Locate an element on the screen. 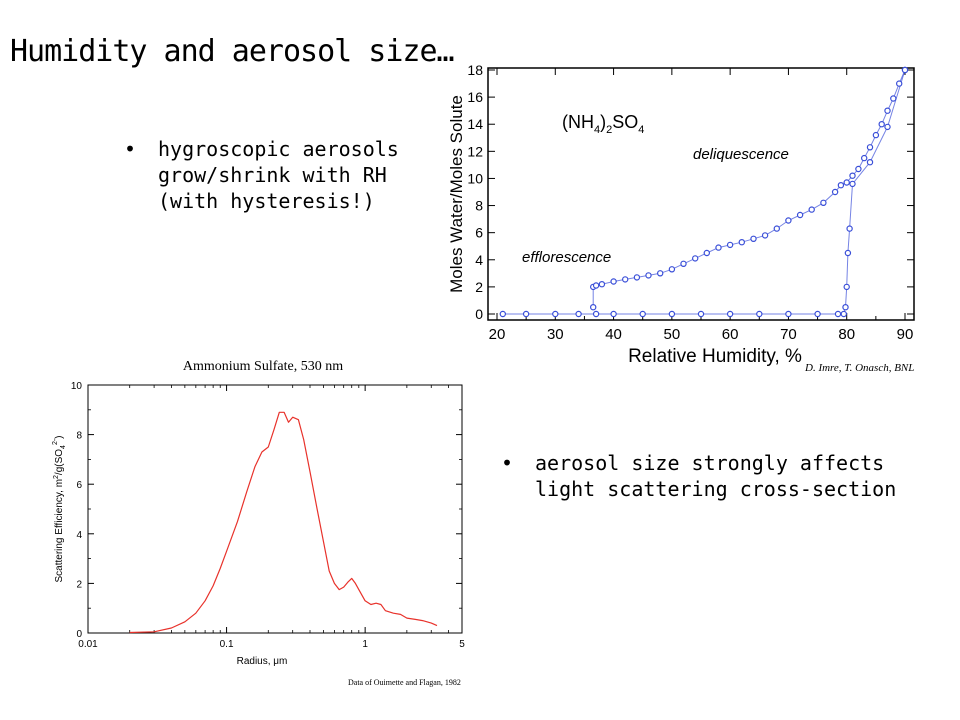 Image resolution: width=960 pixels, height=720 pixels. chart1-x-tick-label: 80 is located at coordinates (846, 334).